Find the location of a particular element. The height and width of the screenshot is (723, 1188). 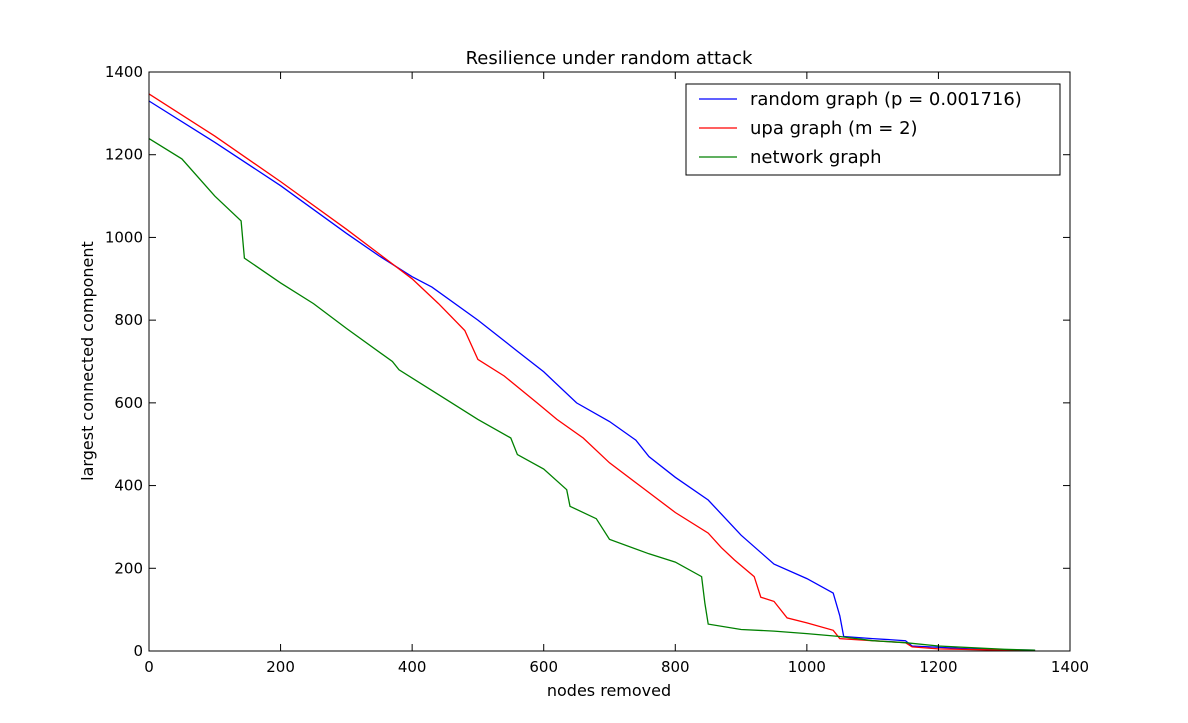

y-axis-label: largest connected component is located at coordinates (87, 361).